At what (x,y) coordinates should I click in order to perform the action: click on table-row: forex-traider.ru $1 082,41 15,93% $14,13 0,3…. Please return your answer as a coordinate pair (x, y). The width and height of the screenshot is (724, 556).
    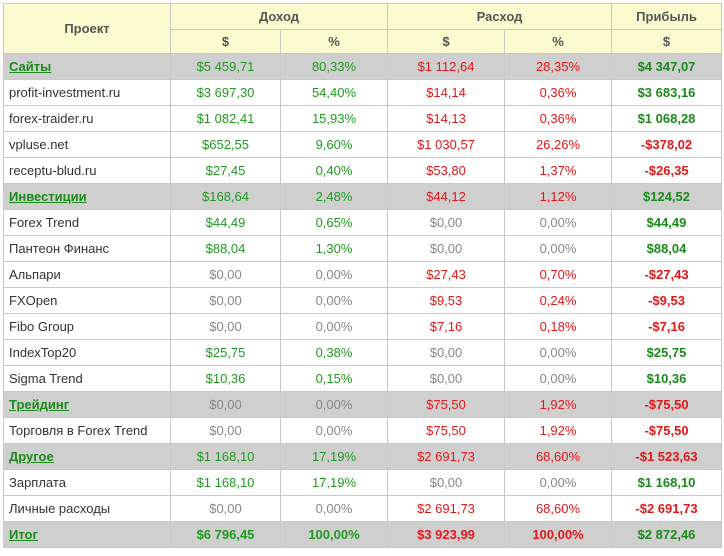
    Looking at the image, I should click on (362, 118).